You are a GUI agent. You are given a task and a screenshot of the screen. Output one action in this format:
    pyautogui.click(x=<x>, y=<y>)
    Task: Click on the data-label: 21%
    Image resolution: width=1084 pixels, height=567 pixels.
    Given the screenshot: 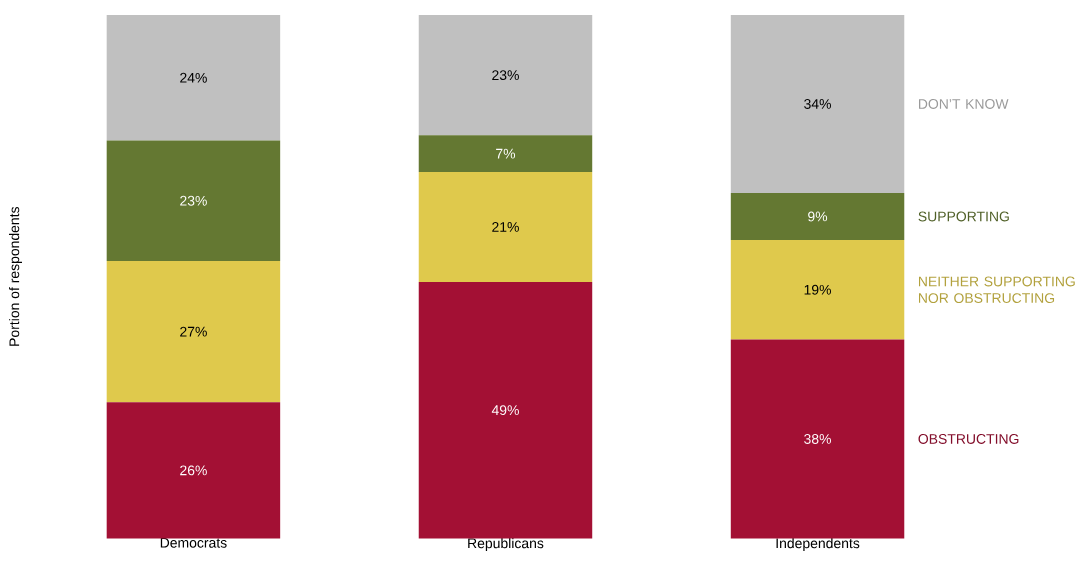 What is the action you would take?
    pyautogui.click(x=505, y=226)
    